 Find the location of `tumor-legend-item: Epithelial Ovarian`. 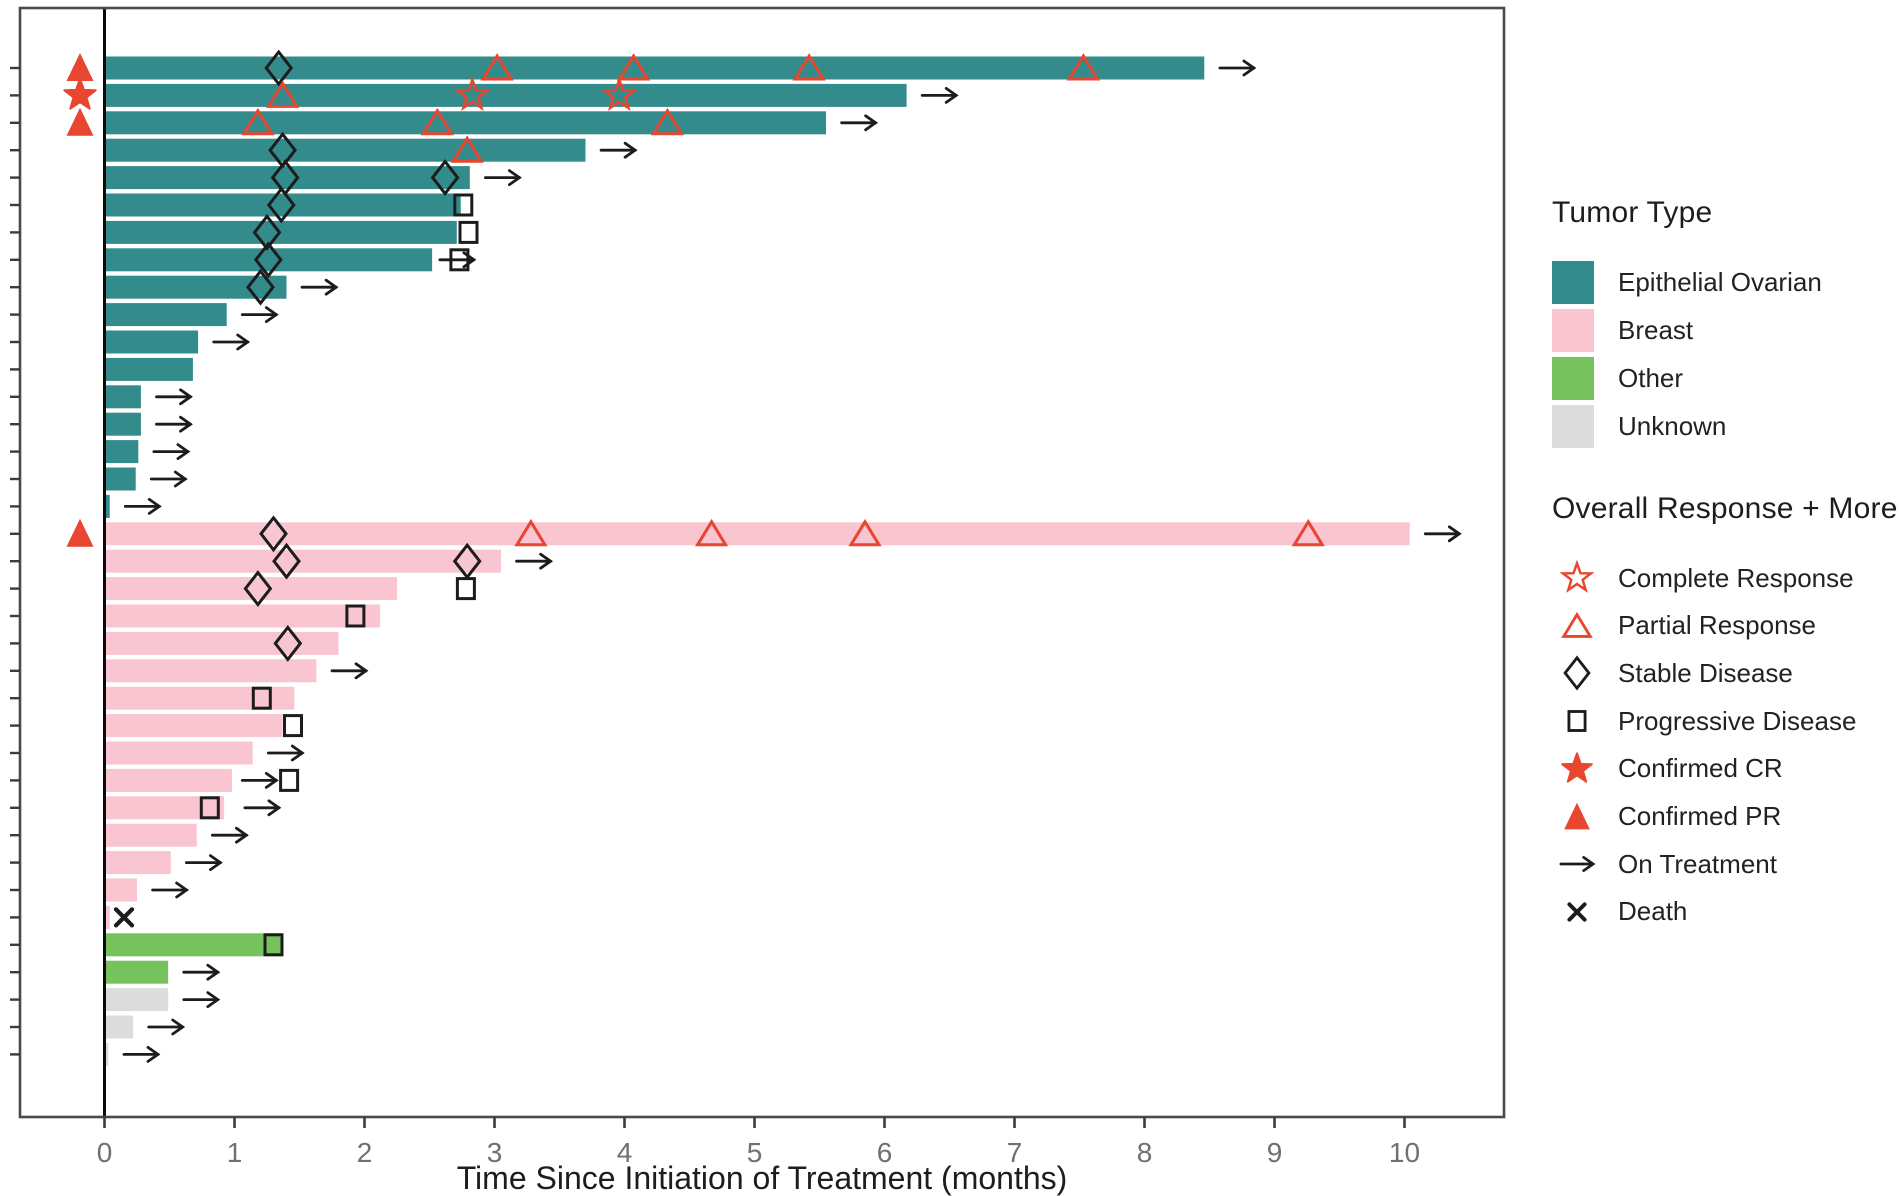

tumor-legend-item: Epithelial Ovarian is located at coordinates (1687, 282).